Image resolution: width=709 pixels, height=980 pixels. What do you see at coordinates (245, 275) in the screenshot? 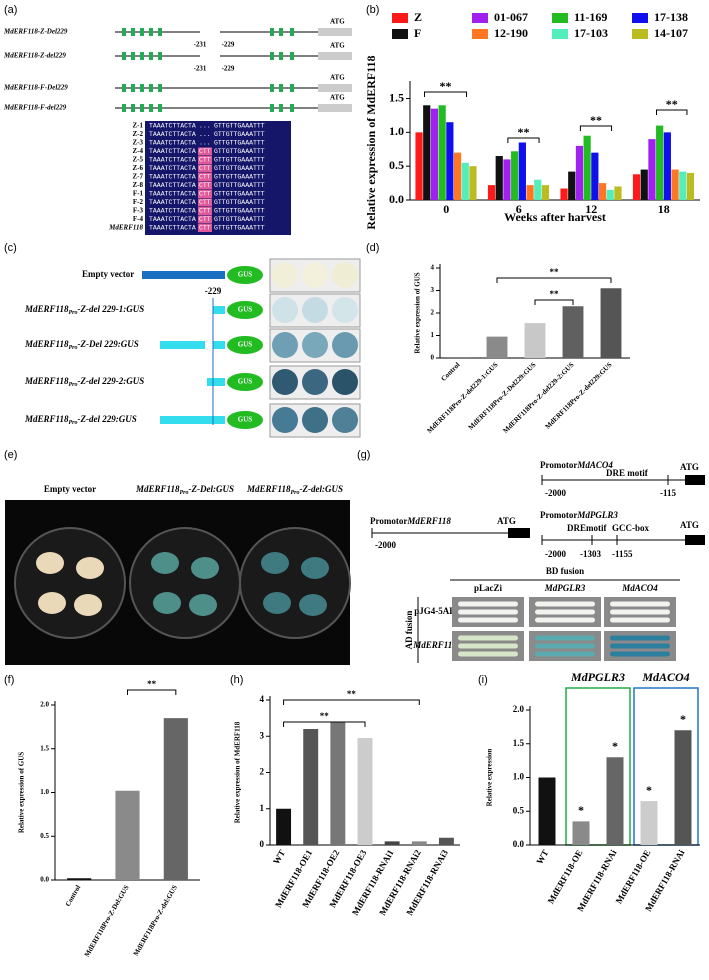
I see `gus-oval` at bounding box center [245, 275].